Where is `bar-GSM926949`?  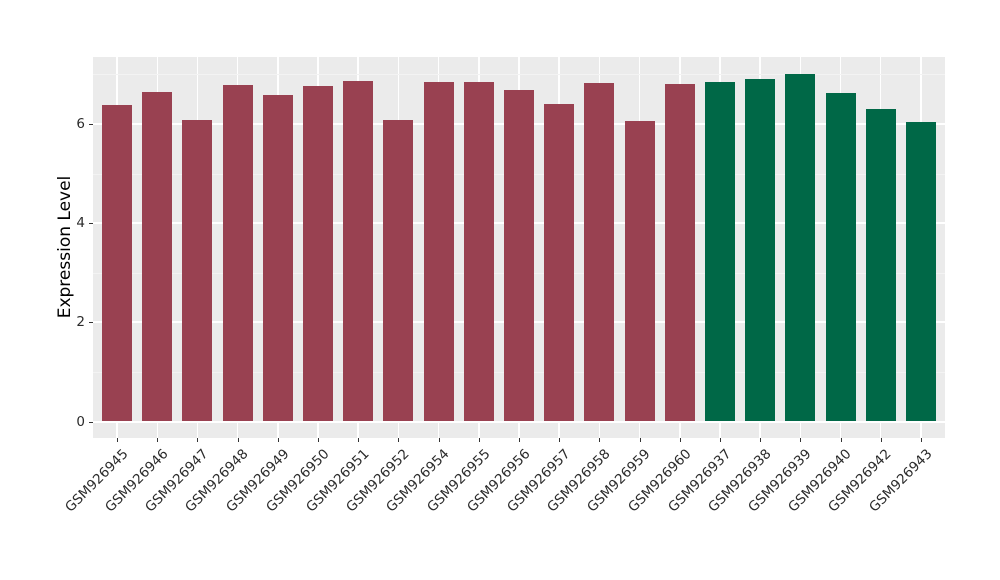
bar-GSM926949 is located at coordinates (277, 258).